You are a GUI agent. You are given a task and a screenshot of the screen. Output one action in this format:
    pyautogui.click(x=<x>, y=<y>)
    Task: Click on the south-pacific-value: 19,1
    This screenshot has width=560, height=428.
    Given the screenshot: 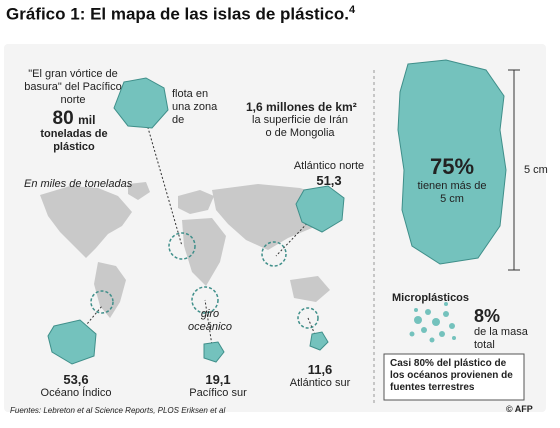 What is the action you would take?
    pyautogui.click(x=218, y=379)
    